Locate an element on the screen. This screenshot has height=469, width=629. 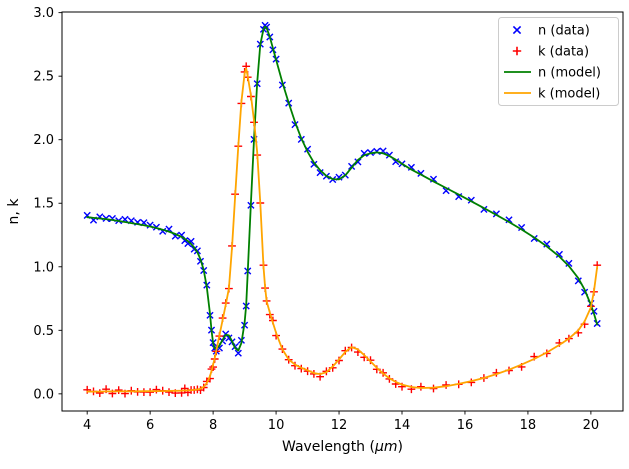
x-tick-label: 4 is located at coordinates (87, 425).